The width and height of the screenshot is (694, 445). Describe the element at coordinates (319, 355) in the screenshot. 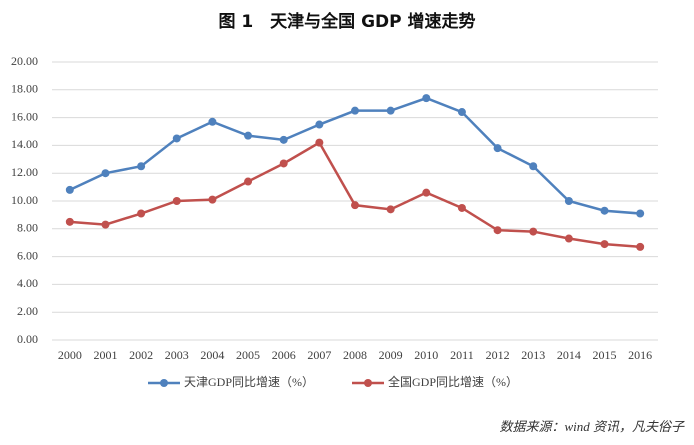

I see `x-tick-label: 2007` at that location.